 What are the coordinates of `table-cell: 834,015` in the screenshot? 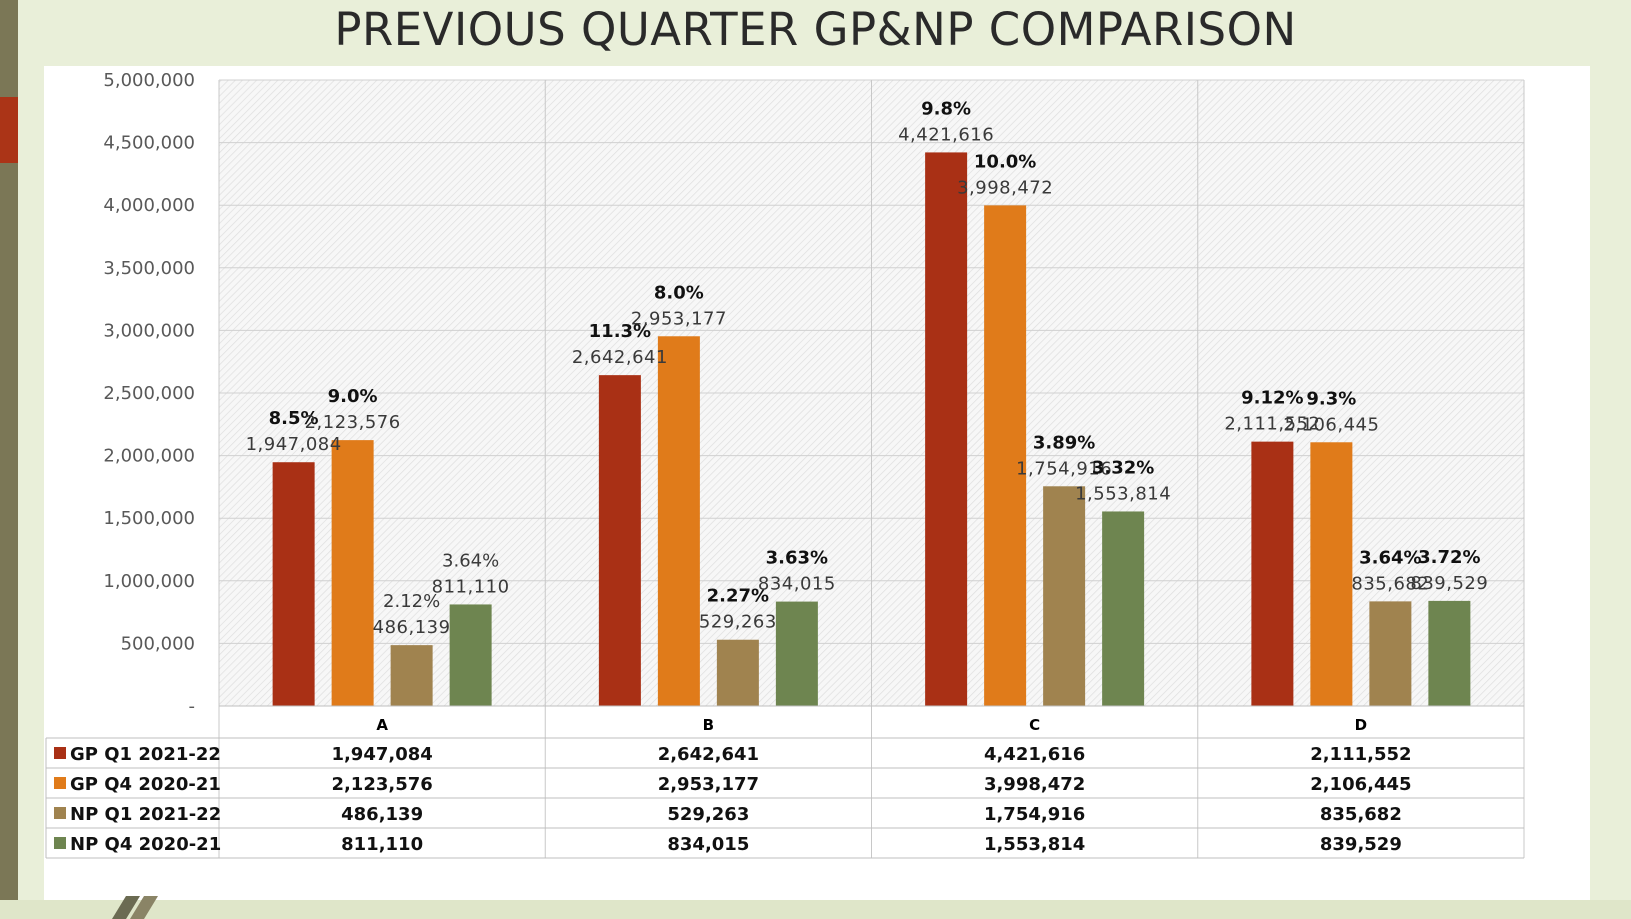 It's located at (708, 844).